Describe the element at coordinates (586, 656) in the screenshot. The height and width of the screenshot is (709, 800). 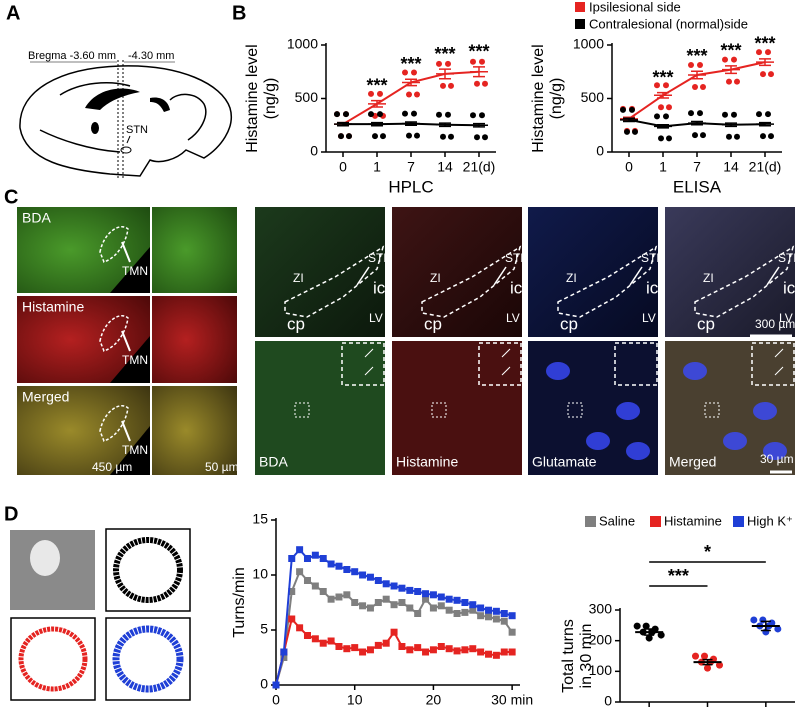
I see `y-axis-label: in 30 min` at that location.